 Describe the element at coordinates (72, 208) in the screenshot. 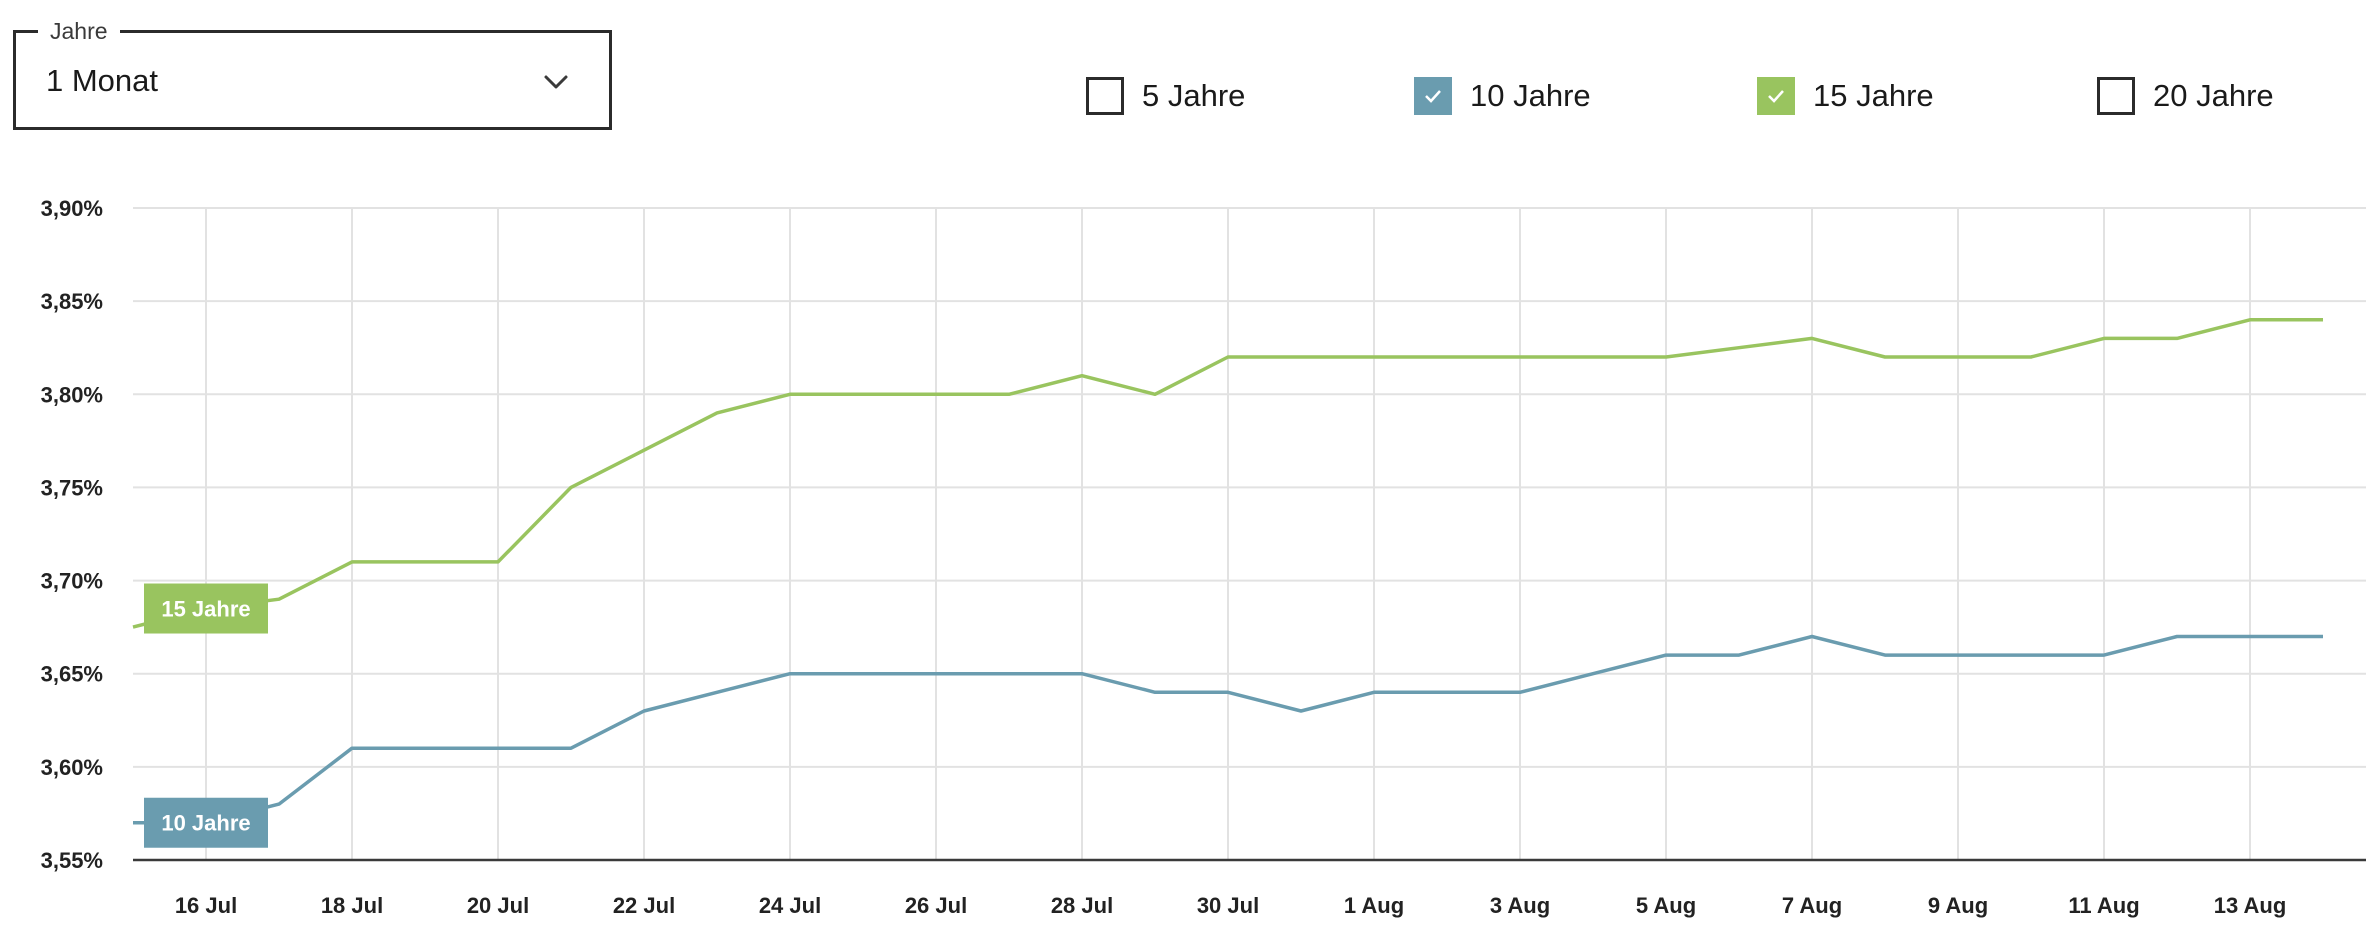

I see `y-tick-label: 3,90%` at that location.